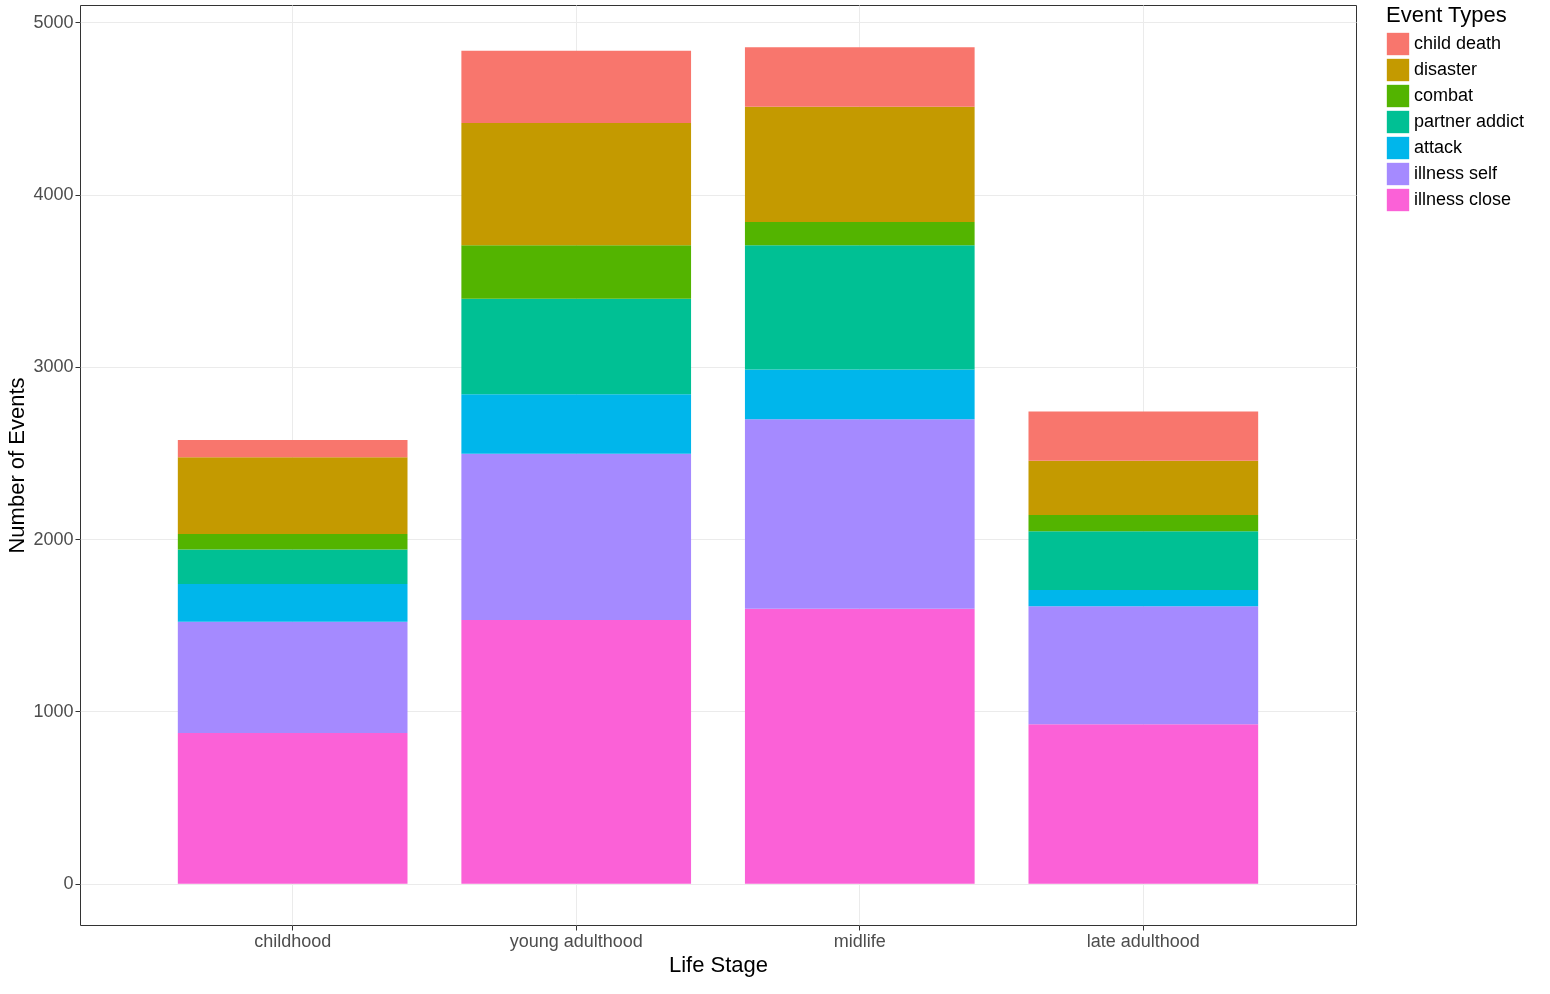 The height and width of the screenshot is (994, 1550). Describe the element at coordinates (1143, 940) in the screenshot. I see `x-tick-label: late adulthood` at that location.